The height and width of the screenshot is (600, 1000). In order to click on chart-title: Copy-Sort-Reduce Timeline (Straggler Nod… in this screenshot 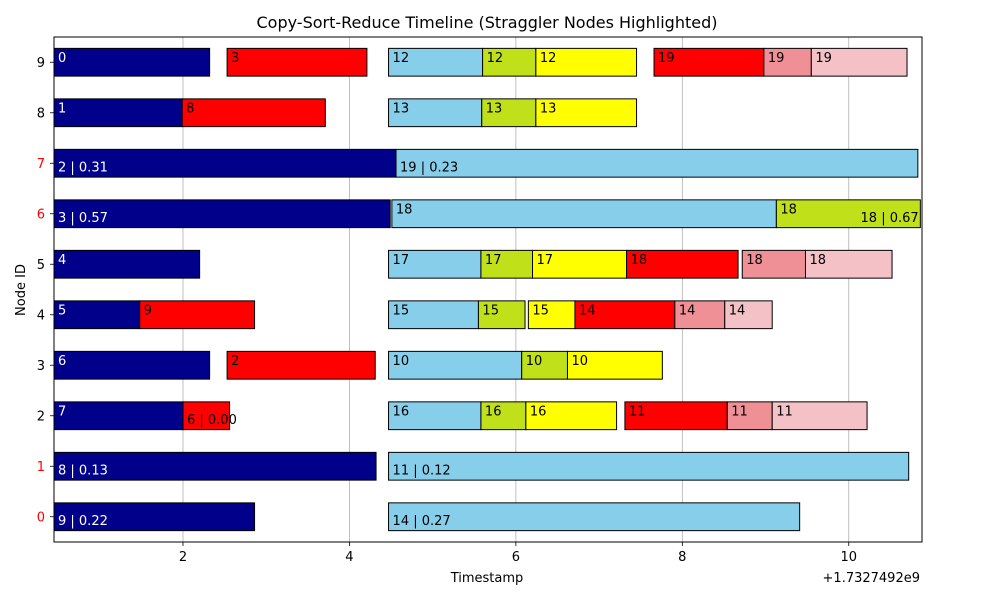, I will do `click(486, 22)`.